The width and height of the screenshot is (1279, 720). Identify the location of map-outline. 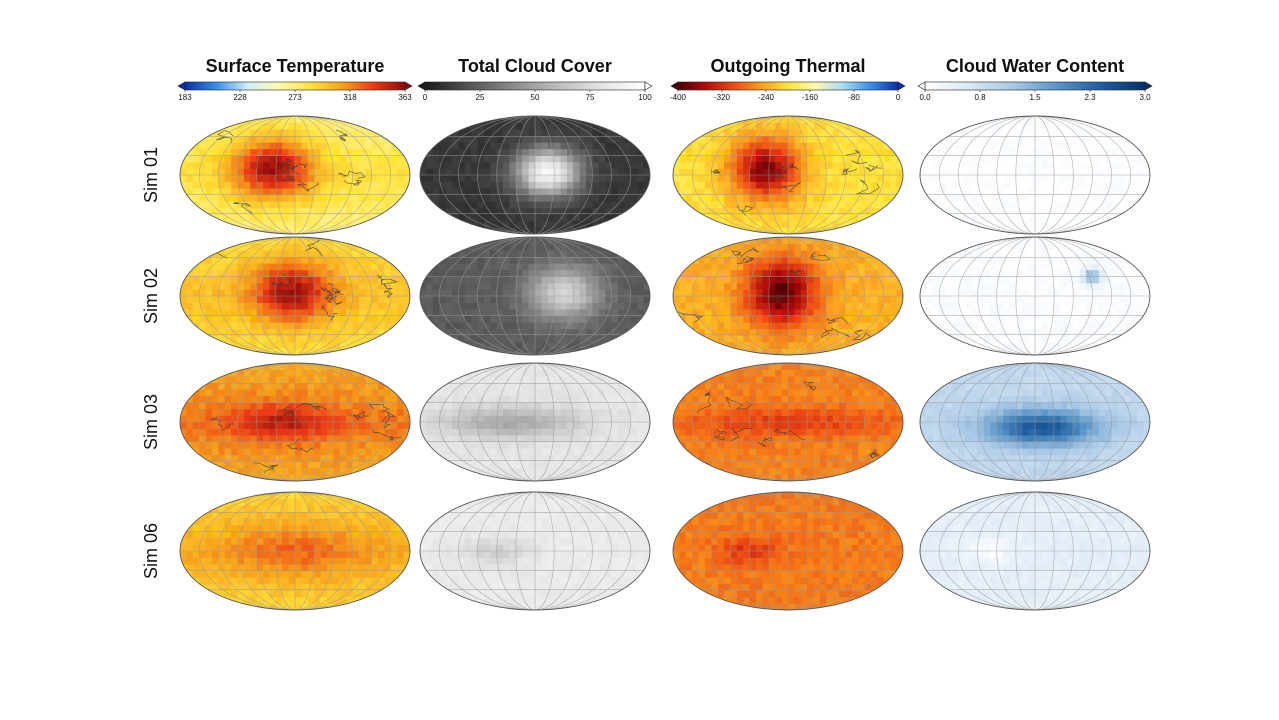
(295, 296).